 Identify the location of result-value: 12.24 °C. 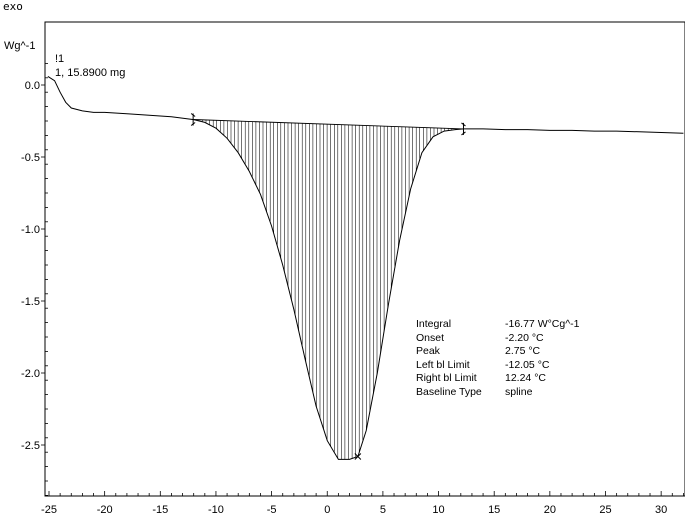
(525, 378).